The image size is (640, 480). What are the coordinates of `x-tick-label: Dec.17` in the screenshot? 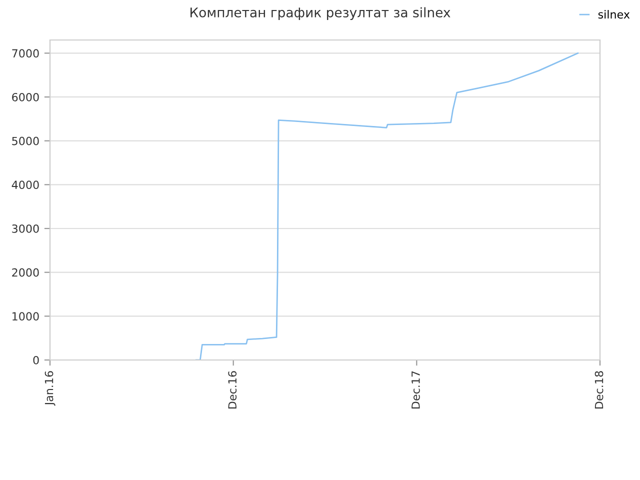 It's located at (416, 389).